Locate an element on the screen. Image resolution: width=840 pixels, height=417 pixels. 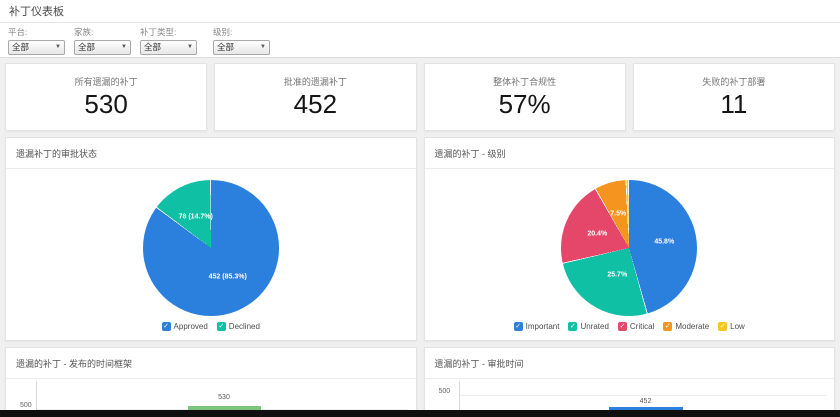
approval-status-pie is located at coordinates (210, 248).